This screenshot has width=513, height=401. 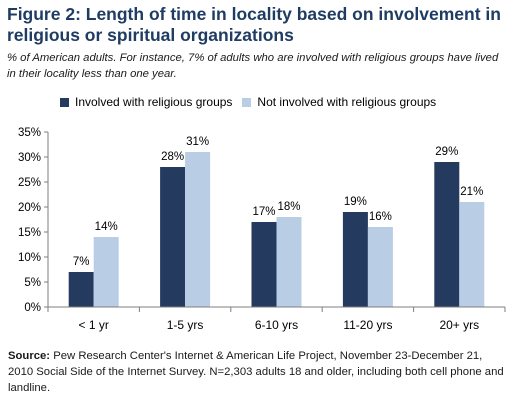 I want to click on data-label: 16%, so click(x=380, y=217).